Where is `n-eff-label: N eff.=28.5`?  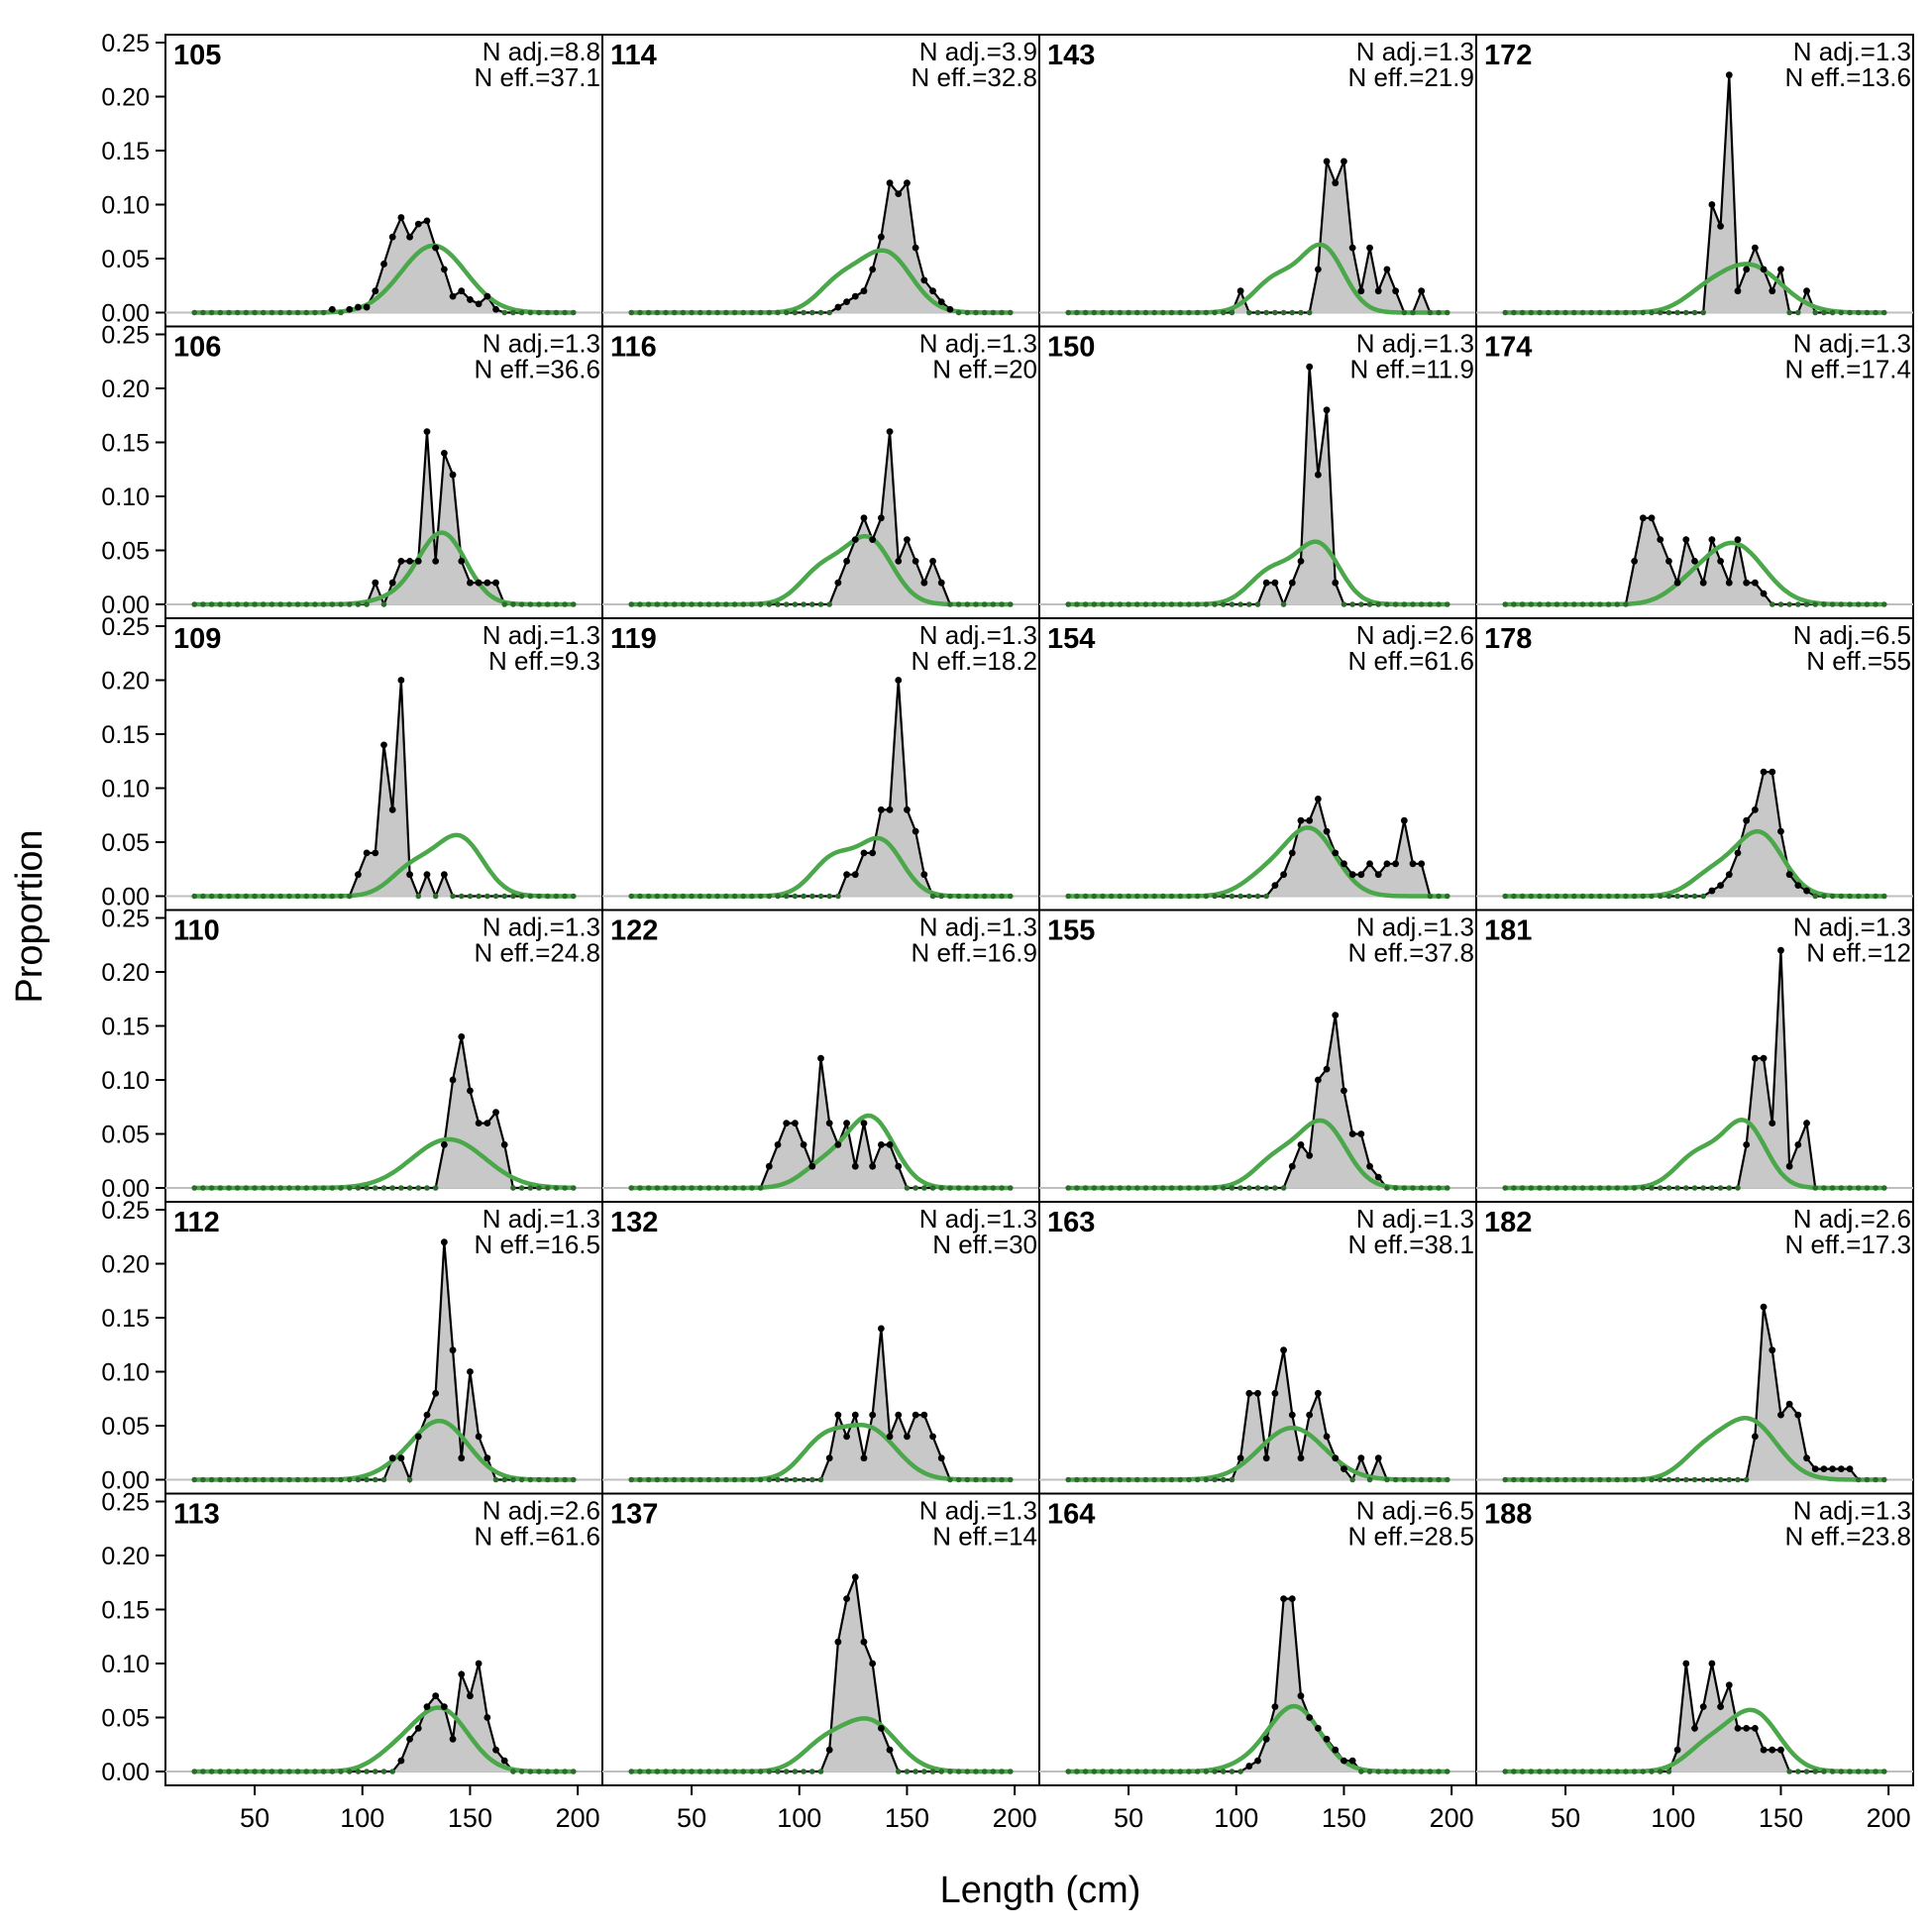 n-eff-label: N eff.=28.5 is located at coordinates (1411, 1537).